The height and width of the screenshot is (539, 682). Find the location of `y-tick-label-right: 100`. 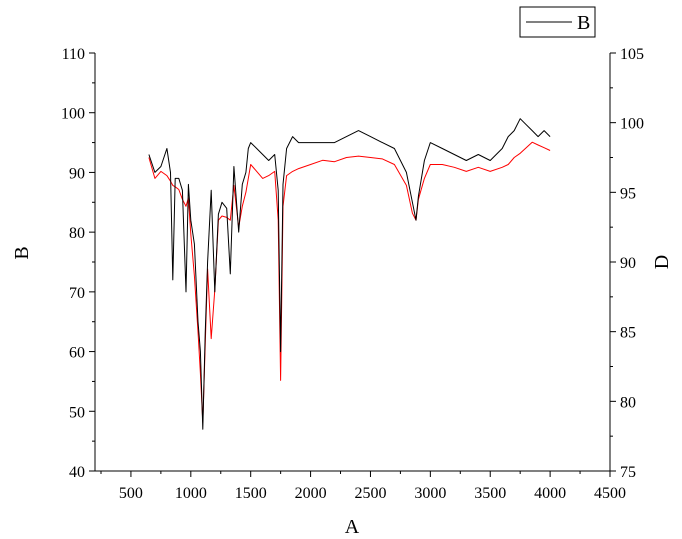

y-tick-label-right: 100 is located at coordinates (632, 124).